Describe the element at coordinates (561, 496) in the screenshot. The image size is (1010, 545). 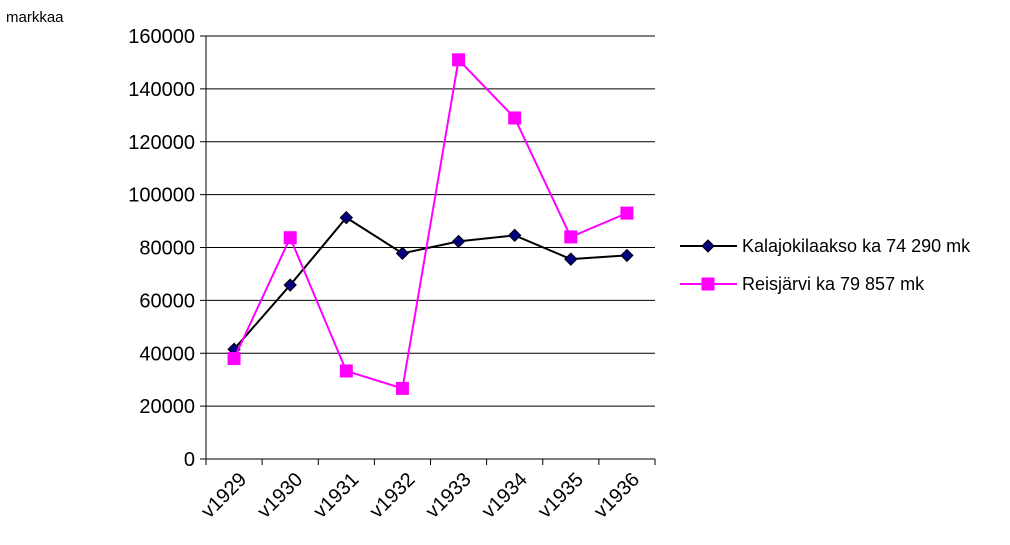
I see `x-tick-label: v1935` at that location.